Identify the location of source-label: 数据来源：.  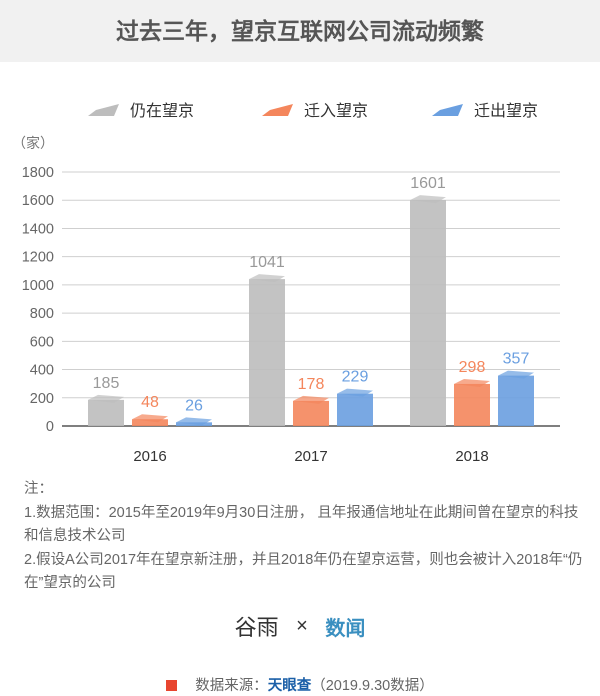
(231, 686).